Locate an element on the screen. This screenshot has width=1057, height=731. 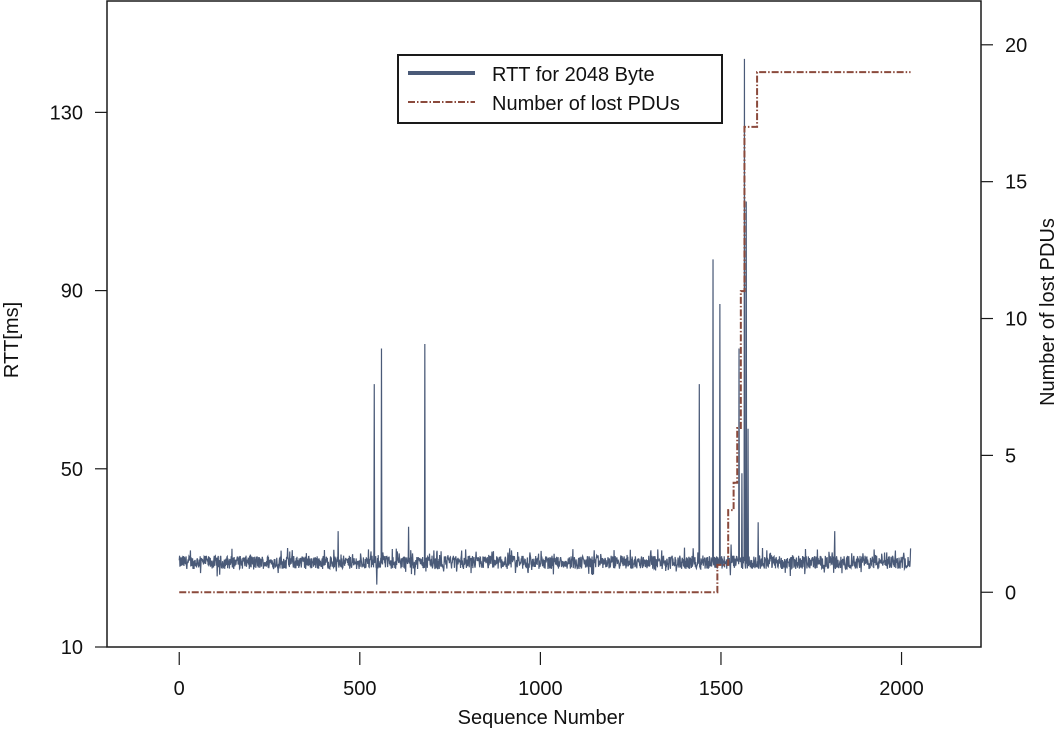
x-tick-label: 500 is located at coordinates (359, 689).